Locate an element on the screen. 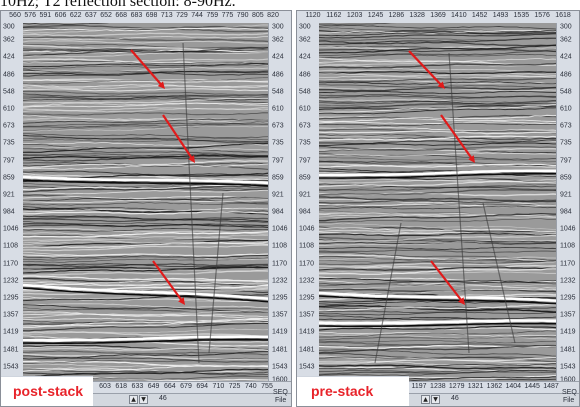 The height and width of the screenshot is (407, 580). y-tick-label: 1170 is located at coordinates (568, 264).